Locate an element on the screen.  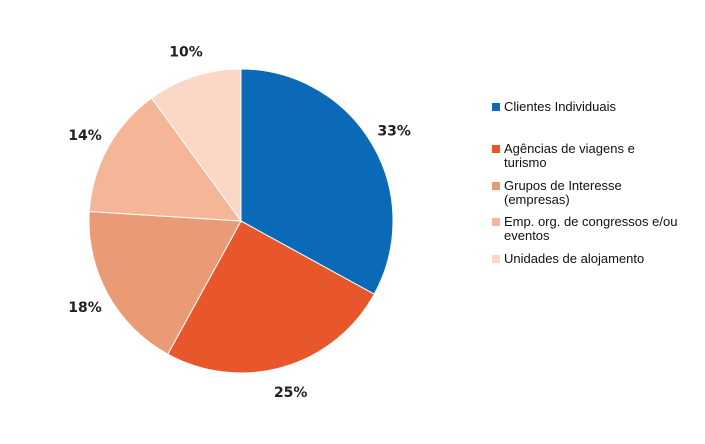
pie-slice-unidades-de-alojamento is located at coordinates (196, 145).